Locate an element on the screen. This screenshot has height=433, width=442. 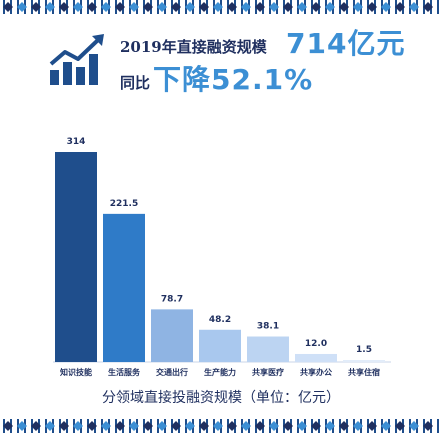
category-label: 生产能力 is located at coordinates (220, 372).